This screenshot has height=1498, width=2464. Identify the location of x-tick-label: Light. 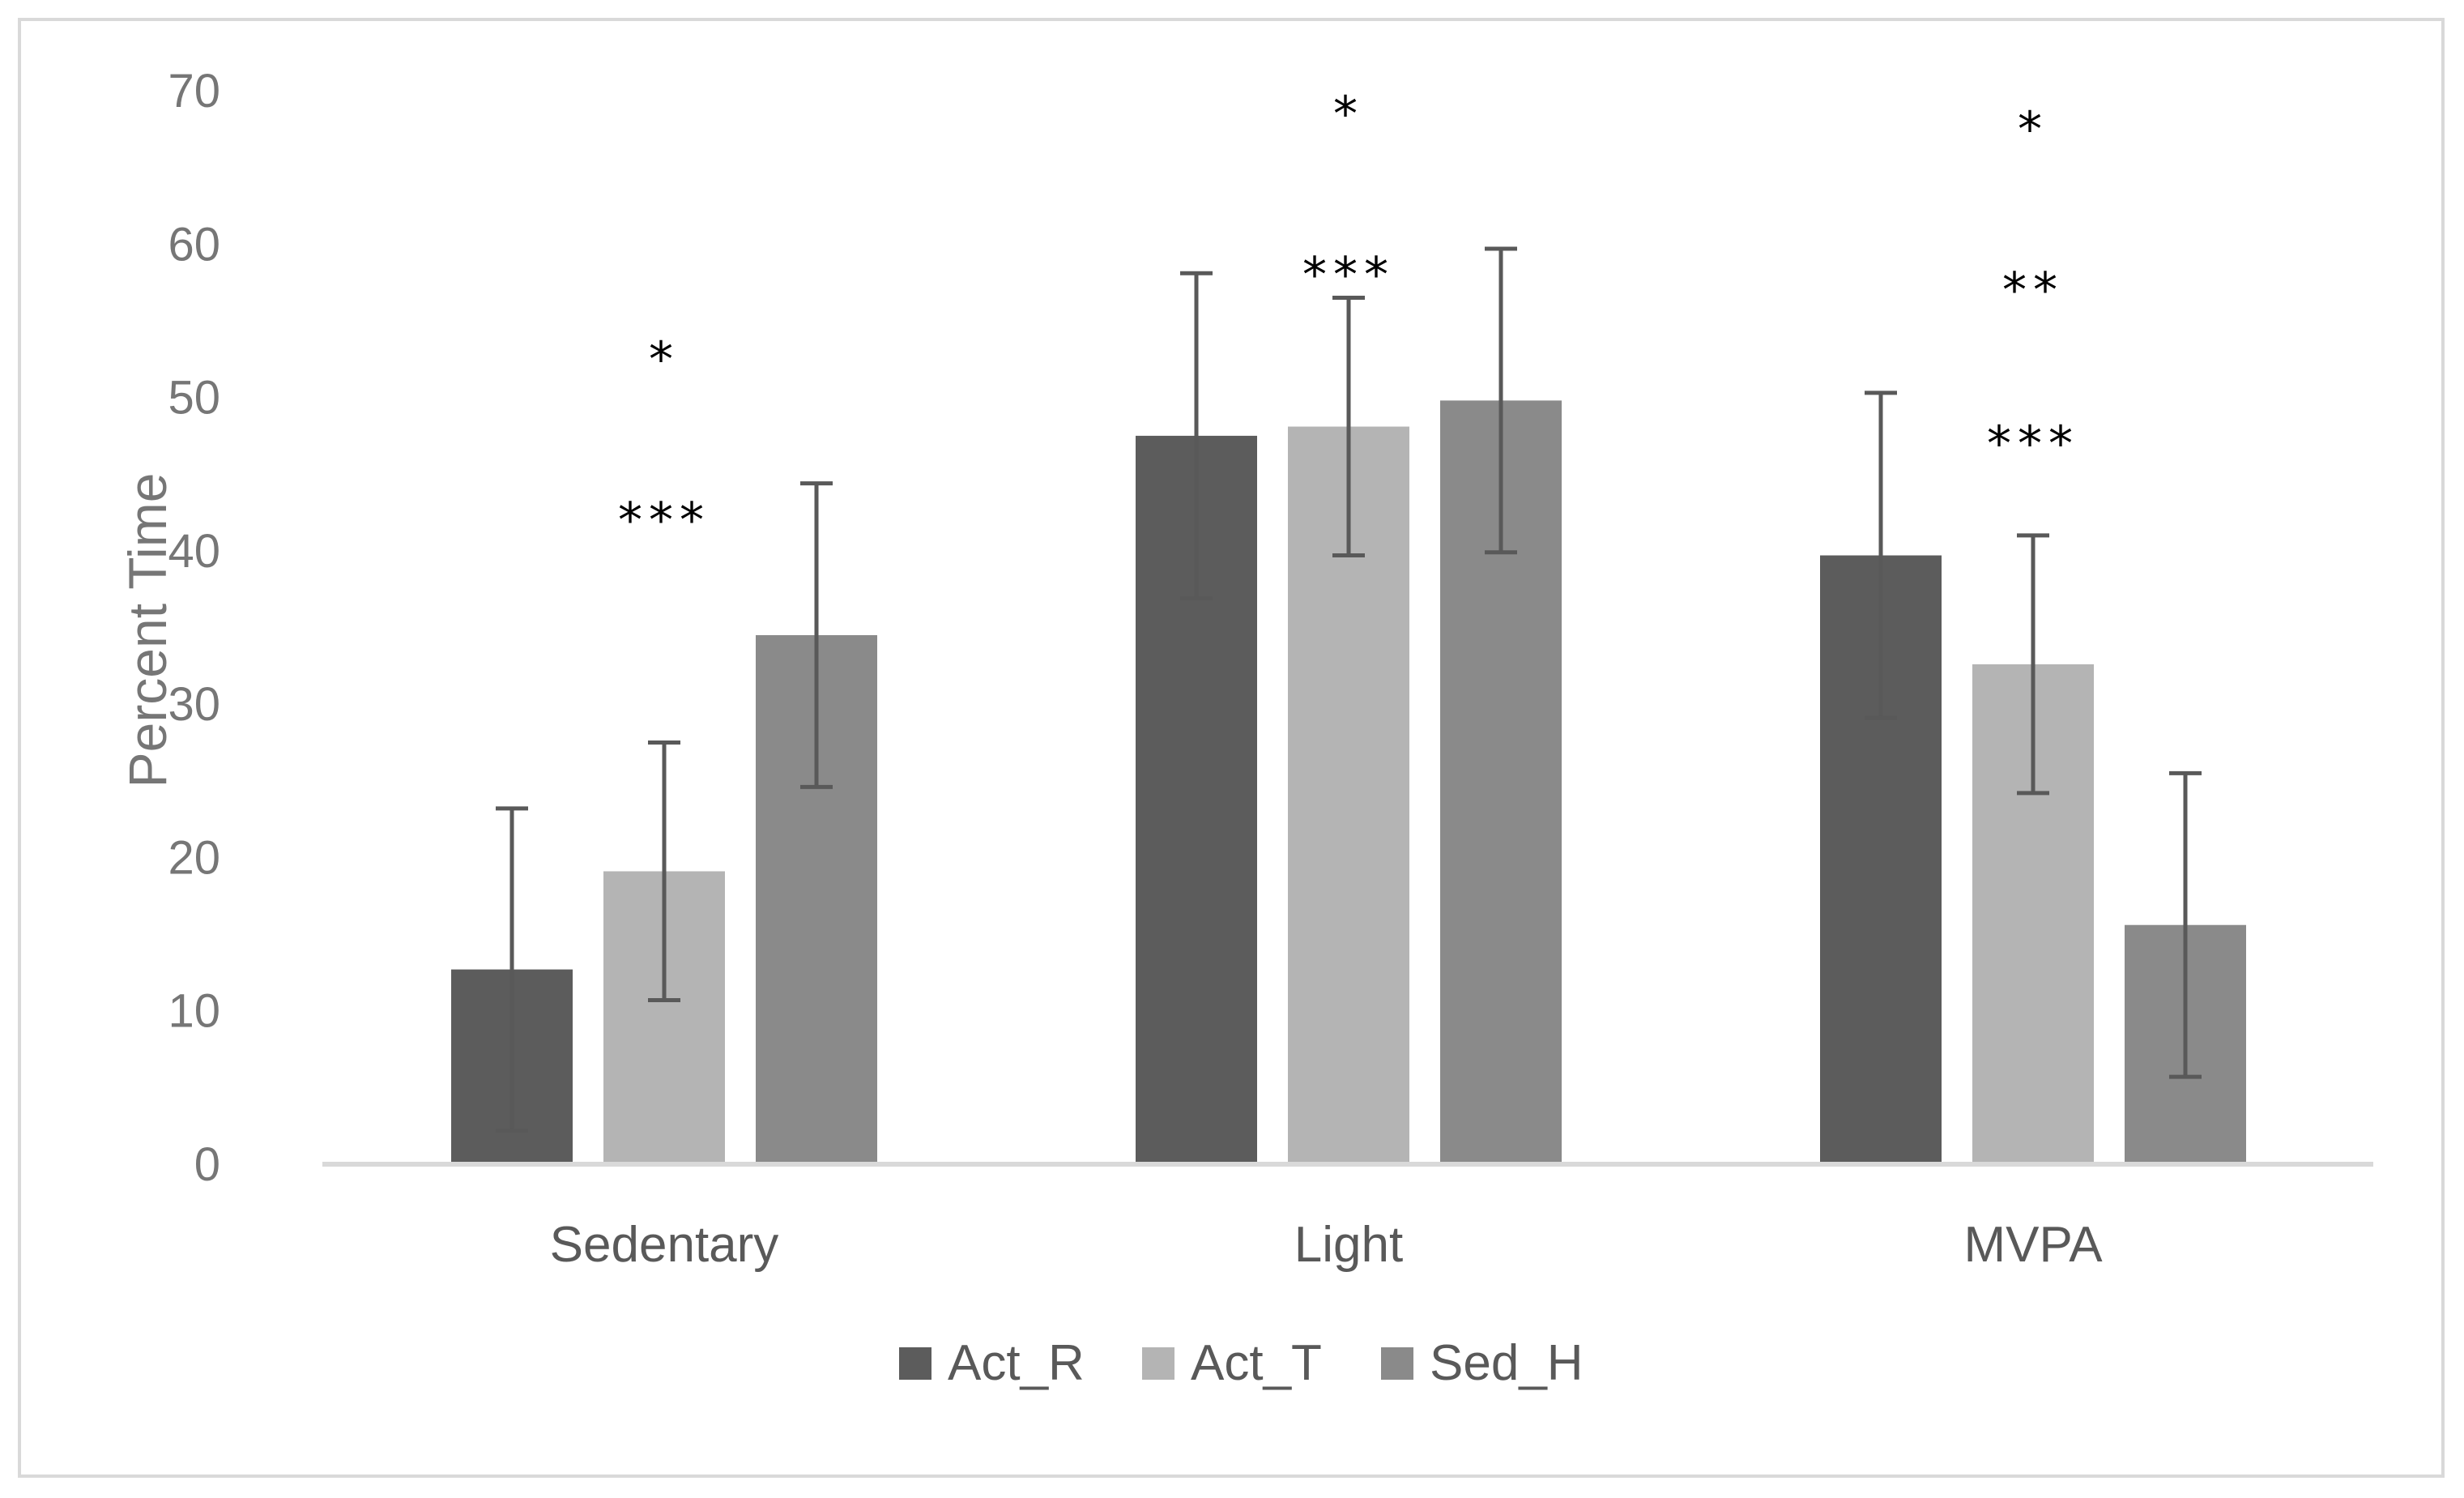
(1348, 1245).